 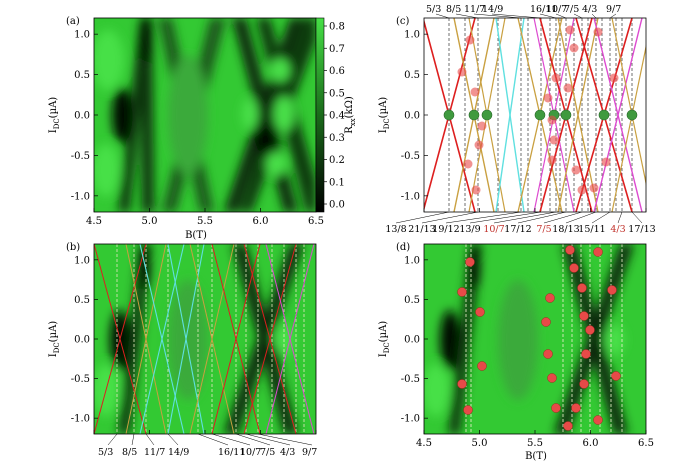 I want to click on fraction-label: 11/7, so click(x=474, y=9).